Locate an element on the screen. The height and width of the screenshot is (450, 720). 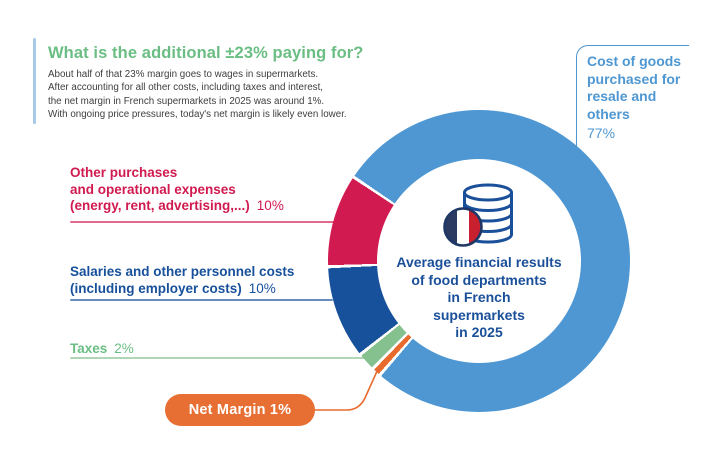
center-title-line: in 2025 is located at coordinates (479, 332).